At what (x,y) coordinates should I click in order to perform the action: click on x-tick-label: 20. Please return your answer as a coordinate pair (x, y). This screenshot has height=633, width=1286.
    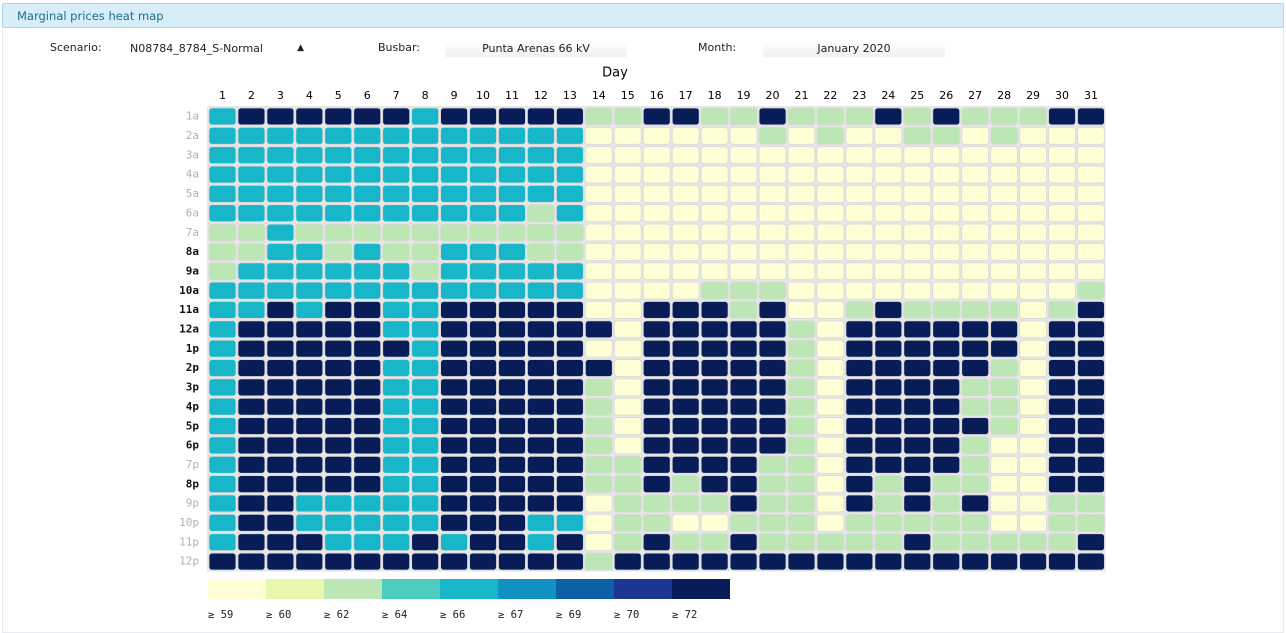
    Looking at the image, I should click on (773, 95).